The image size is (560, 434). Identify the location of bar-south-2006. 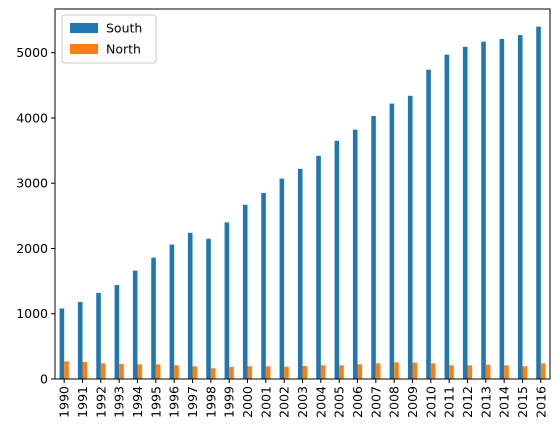
(355, 254).